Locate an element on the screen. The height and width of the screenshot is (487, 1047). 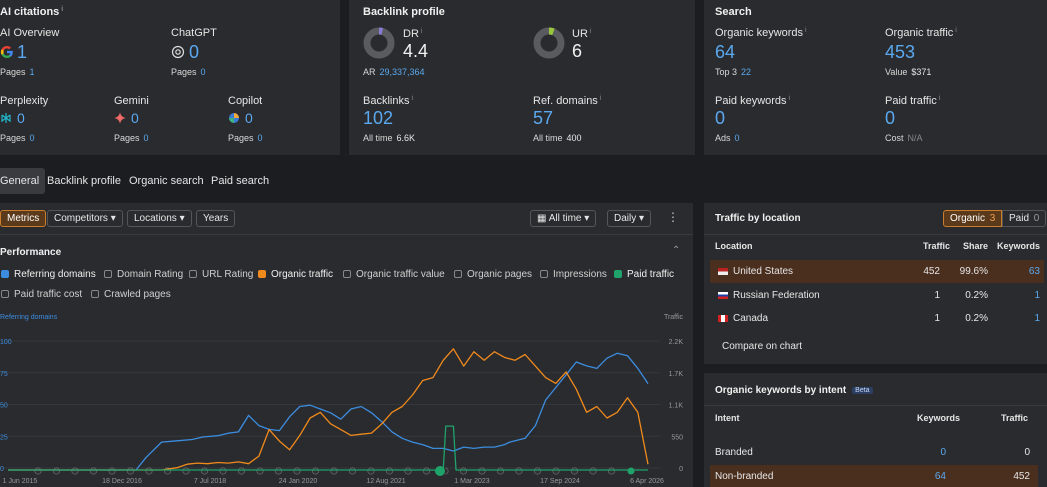
checkbox-label: URL Rating is located at coordinates (228, 274).